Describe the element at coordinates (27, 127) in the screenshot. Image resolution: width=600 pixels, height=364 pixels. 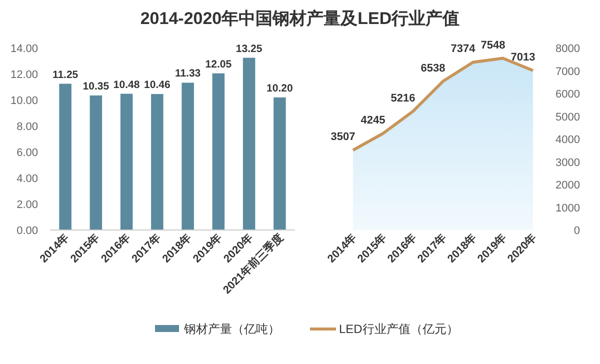
I see `y-tick-label: 8.00` at that location.